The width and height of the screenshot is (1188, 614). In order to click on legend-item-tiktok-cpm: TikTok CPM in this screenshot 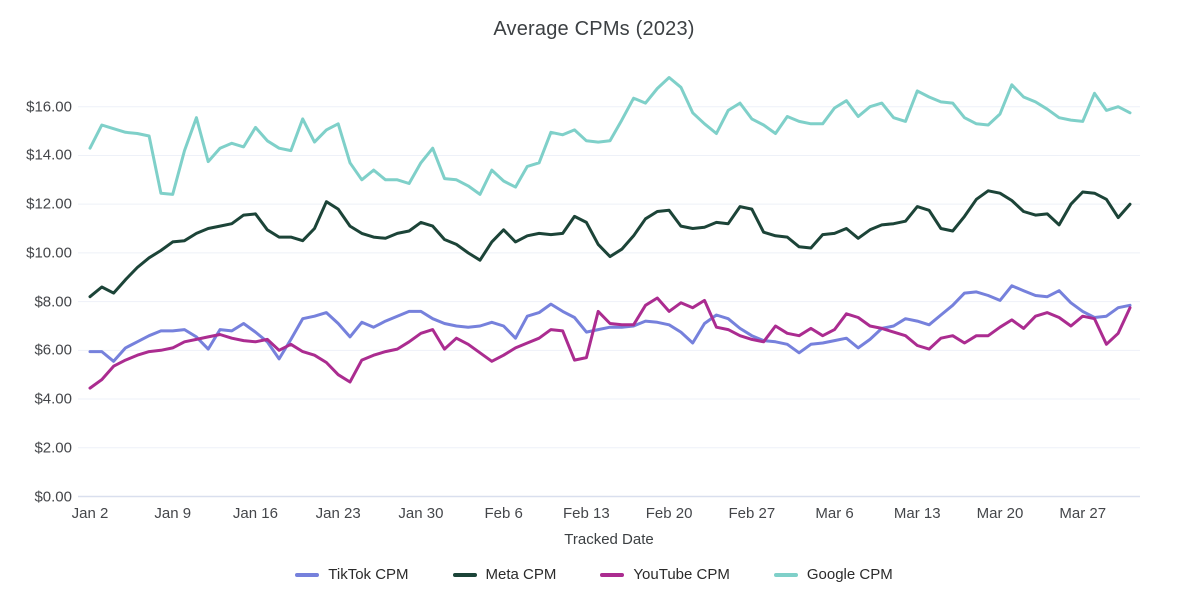, I will do `click(352, 574)`.